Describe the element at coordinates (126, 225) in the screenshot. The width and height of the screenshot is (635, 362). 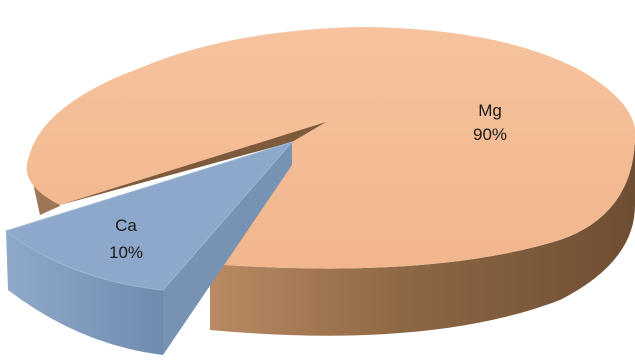
I see `slice-ca-label: Ca` at that location.